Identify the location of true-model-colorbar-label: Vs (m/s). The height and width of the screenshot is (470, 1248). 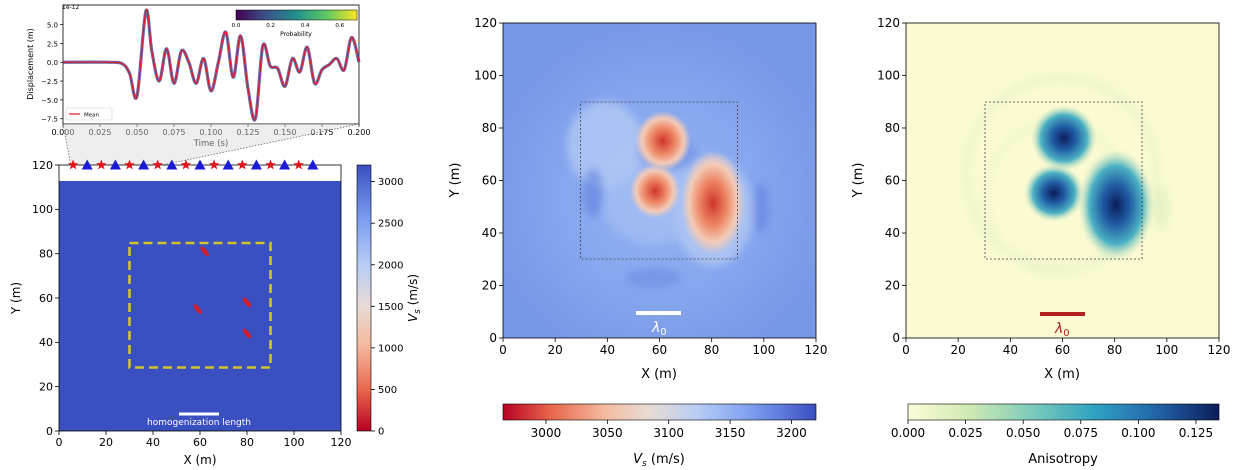
(414, 298).